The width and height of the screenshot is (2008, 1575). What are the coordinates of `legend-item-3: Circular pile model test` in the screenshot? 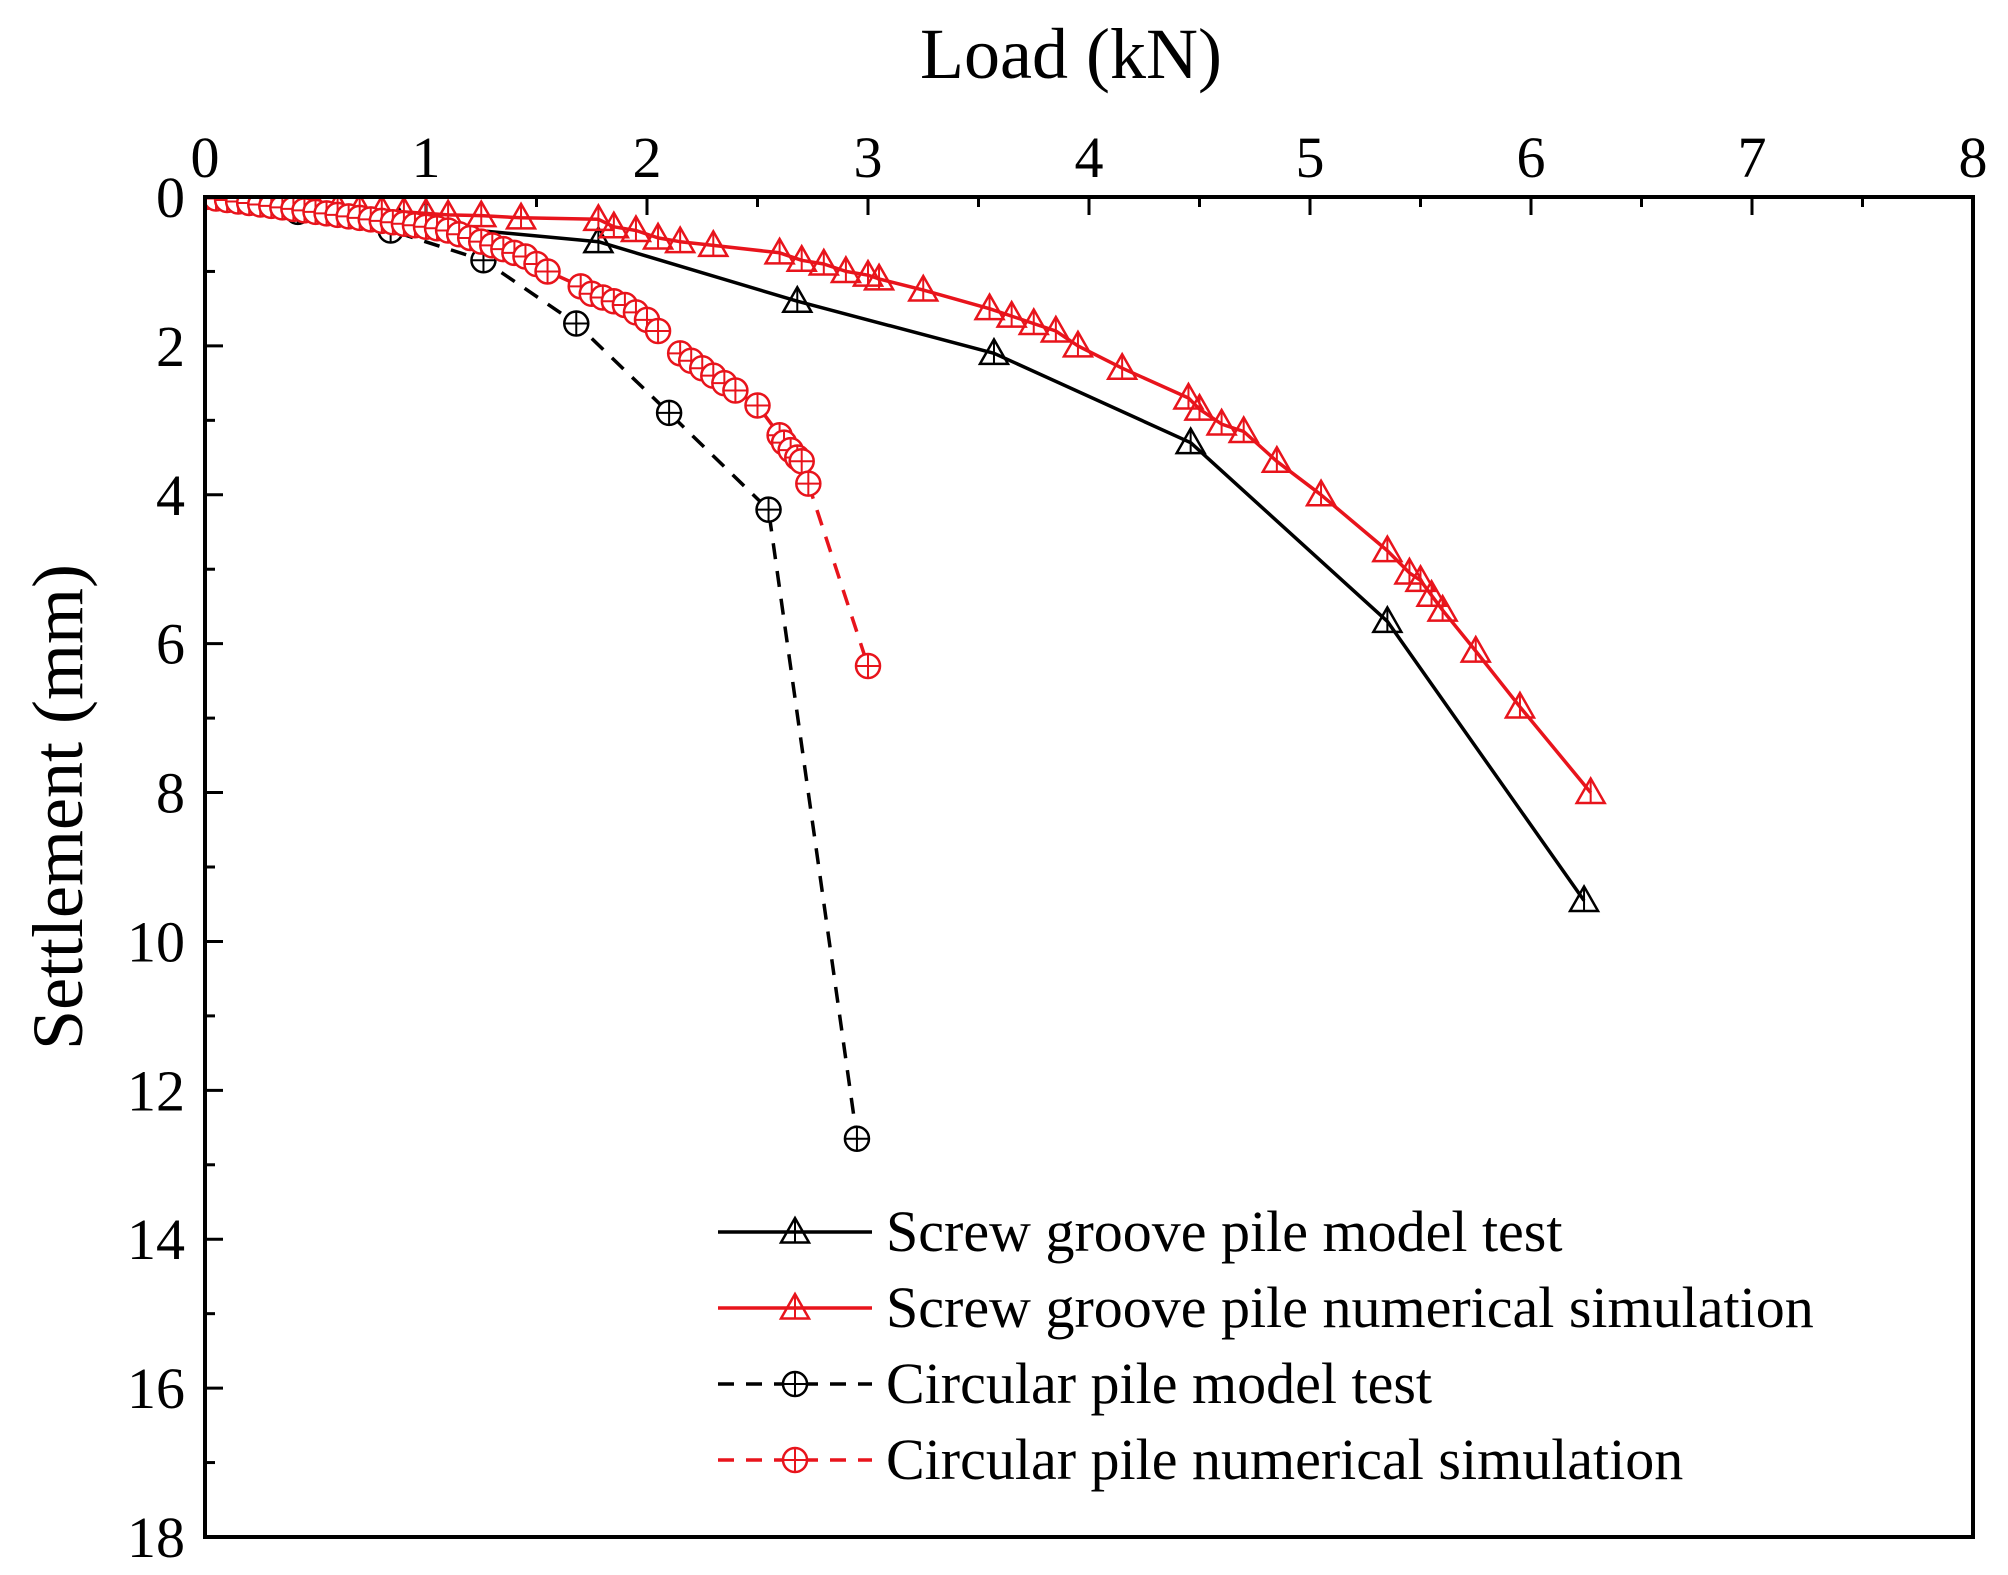 It's located at (1075, 1383).